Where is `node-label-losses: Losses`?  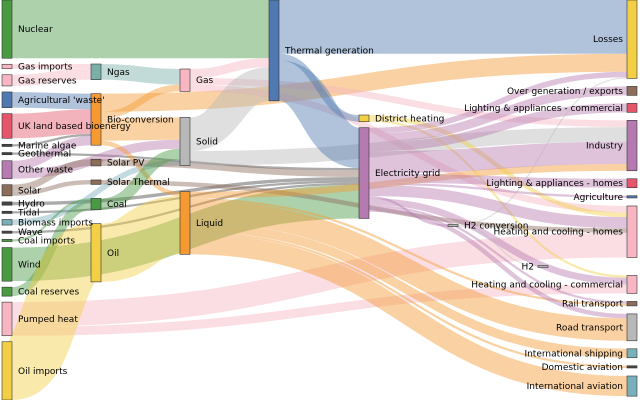 node-label-losses: Losses is located at coordinates (608, 40).